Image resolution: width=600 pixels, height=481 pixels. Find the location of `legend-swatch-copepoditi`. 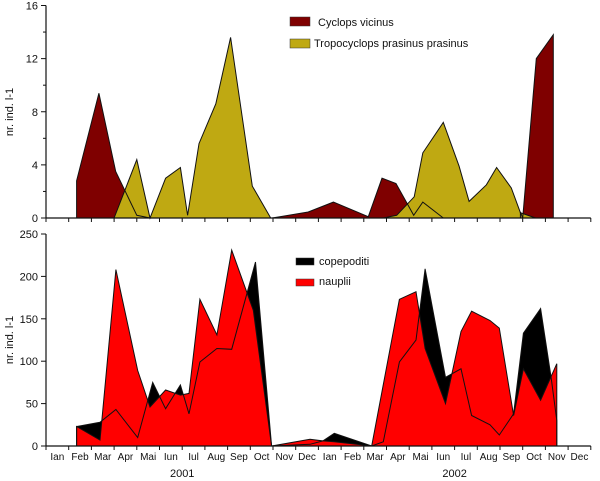

legend-swatch-copepoditi is located at coordinates (305, 261).